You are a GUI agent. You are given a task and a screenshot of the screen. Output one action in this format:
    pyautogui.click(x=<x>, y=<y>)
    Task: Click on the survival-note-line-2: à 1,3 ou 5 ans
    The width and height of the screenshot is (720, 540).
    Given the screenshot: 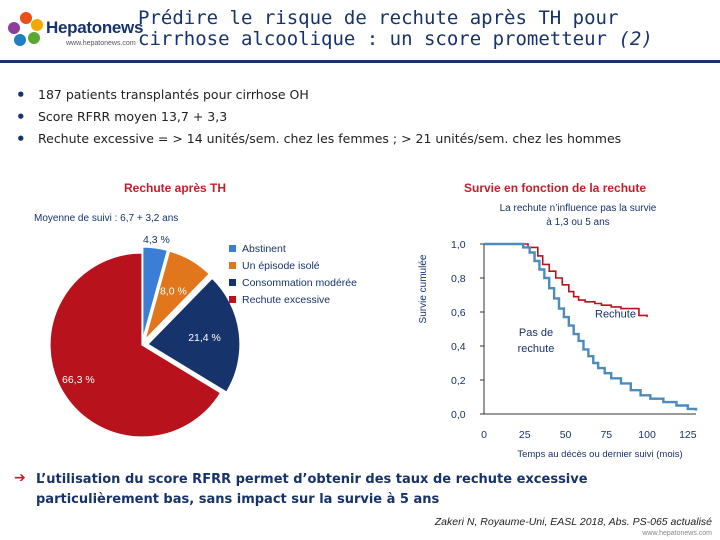 What is the action you would take?
    pyautogui.click(x=578, y=222)
    